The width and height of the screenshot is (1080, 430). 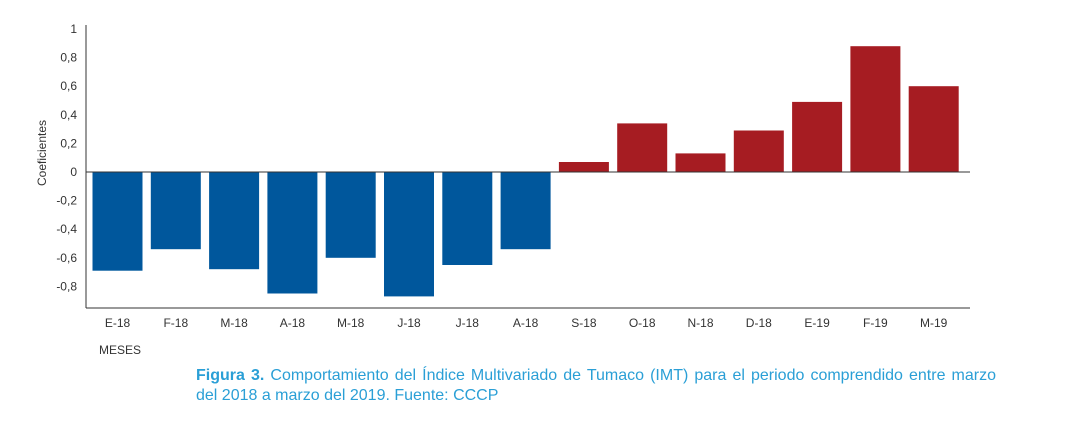 I want to click on x-tick-label: E-19, so click(x=817, y=323).